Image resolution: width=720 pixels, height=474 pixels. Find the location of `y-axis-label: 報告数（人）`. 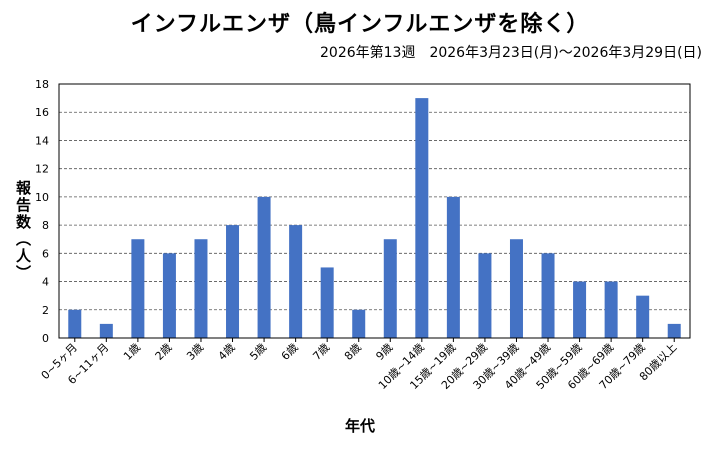

y-axis-label: 報告数（人） is located at coordinates (23, 231).